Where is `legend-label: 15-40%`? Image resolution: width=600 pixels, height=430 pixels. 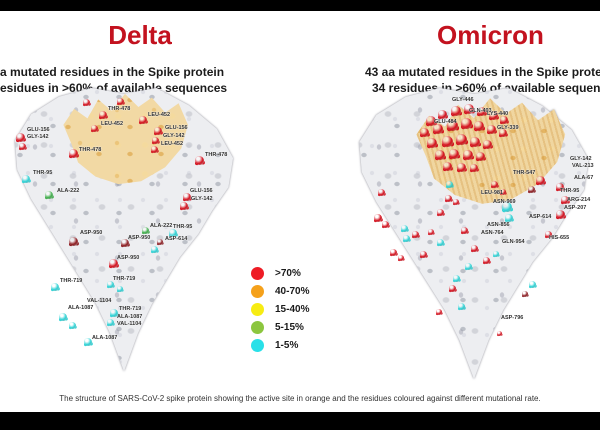
legend-label: 15-40% is located at coordinates (292, 309).